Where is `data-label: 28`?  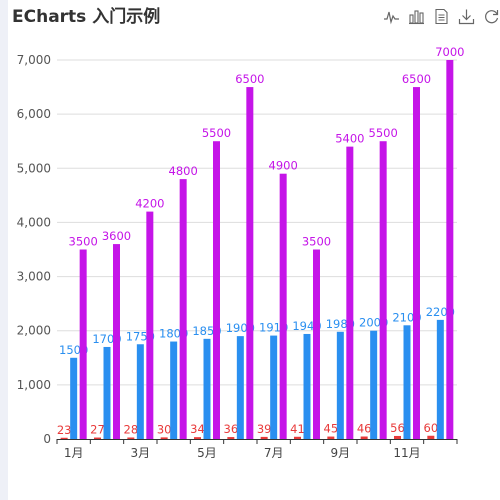 data-label: 28 is located at coordinates (131, 429).